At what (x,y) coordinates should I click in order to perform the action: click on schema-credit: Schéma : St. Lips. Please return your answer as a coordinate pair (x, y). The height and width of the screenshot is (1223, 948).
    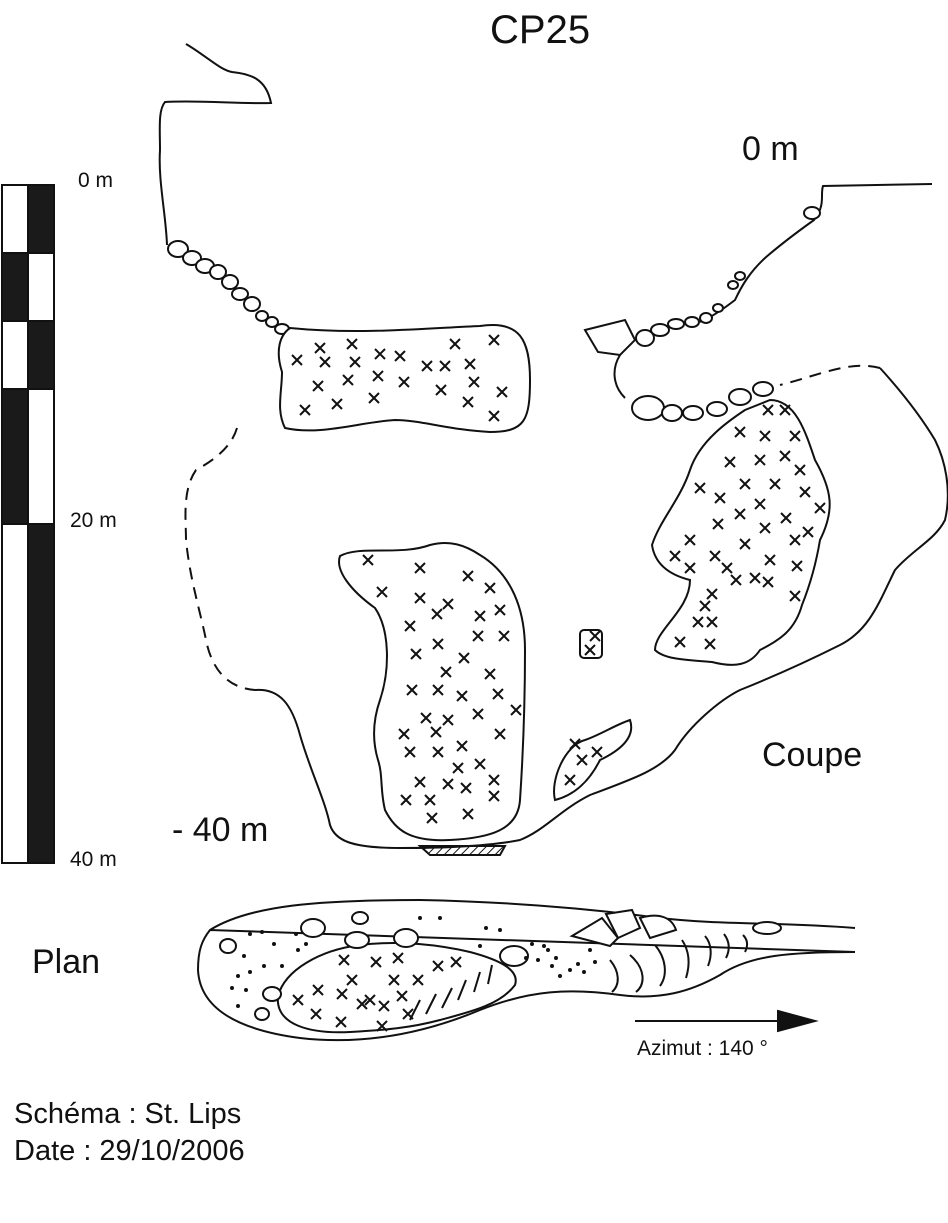
    Looking at the image, I should click on (128, 1114).